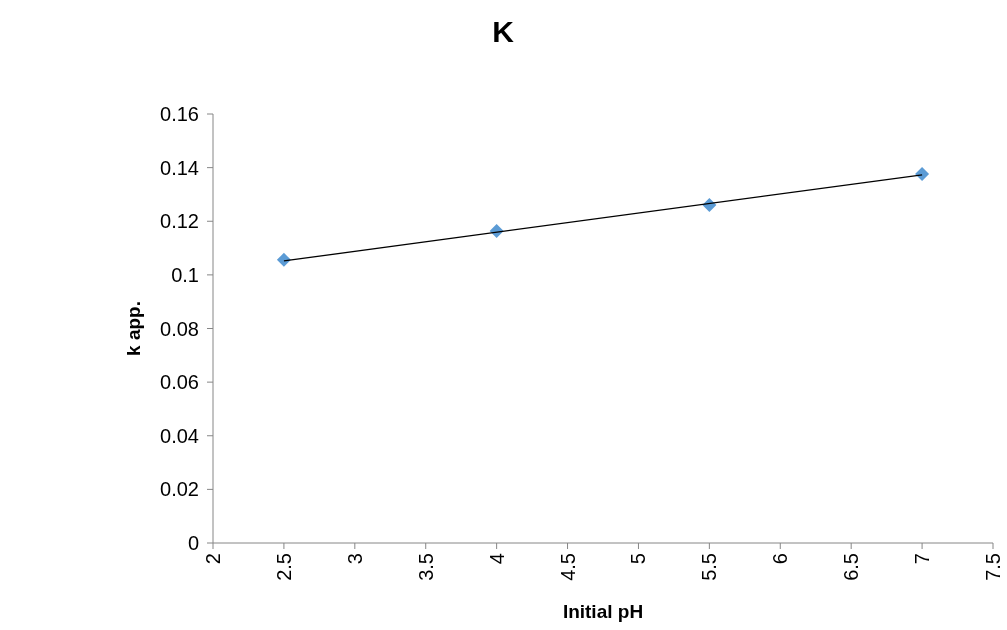 This screenshot has height=630, width=1007. What do you see at coordinates (922, 559) in the screenshot?
I see `x-tick-label: 7` at bounding box center [922, 559].